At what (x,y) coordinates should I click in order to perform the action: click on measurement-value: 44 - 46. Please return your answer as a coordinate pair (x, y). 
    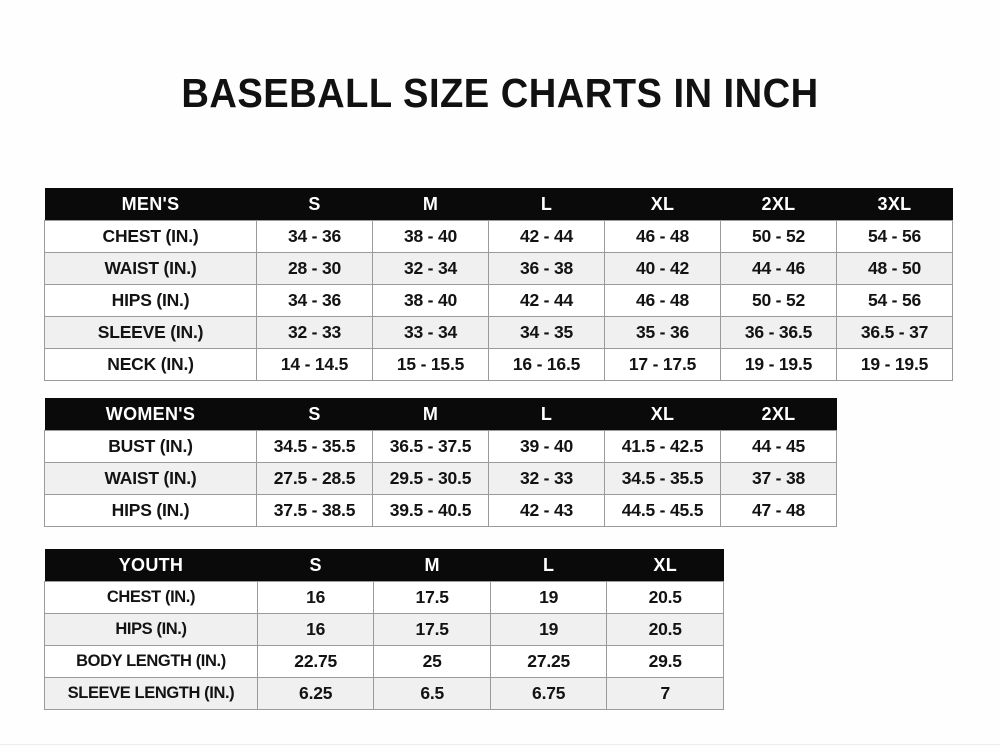
    Looking at the image, I should click on (778, 268).